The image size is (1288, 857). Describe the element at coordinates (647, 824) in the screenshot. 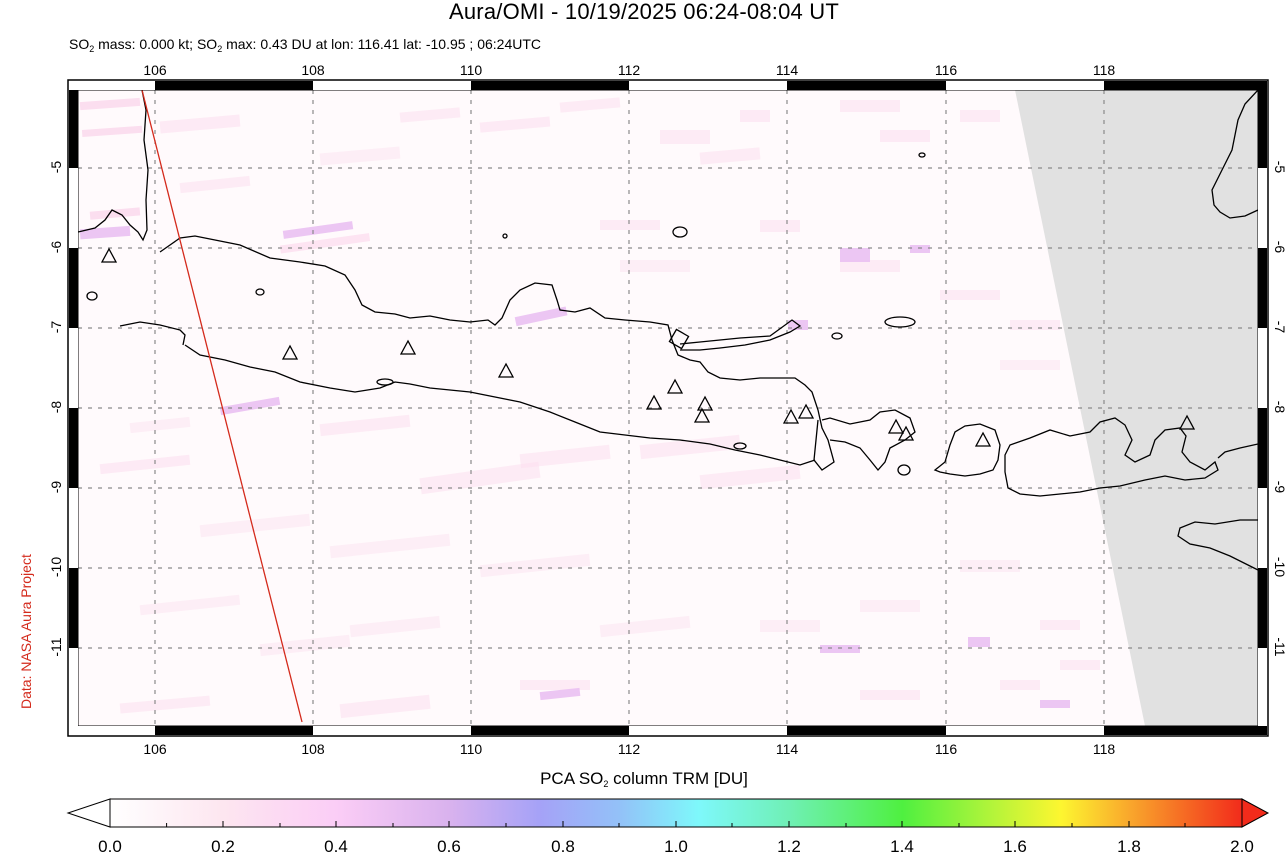

I see `colorbar-ticks` at that location.